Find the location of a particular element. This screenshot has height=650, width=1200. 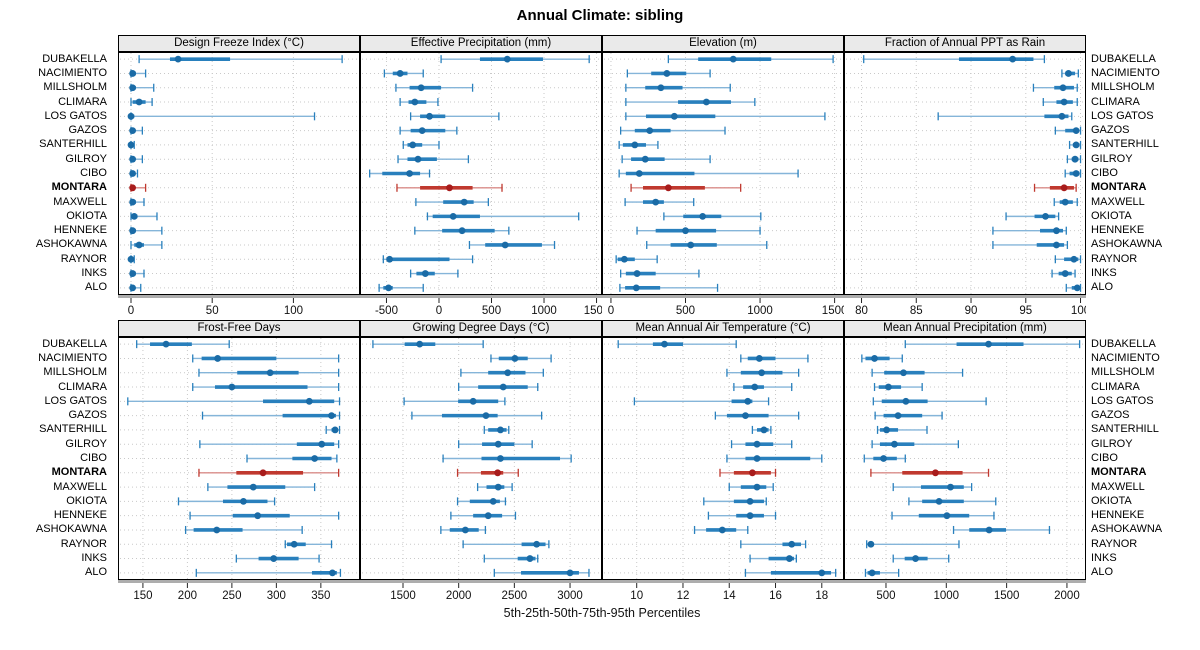

tick-label: 12 is located at coordinates (683, 596).